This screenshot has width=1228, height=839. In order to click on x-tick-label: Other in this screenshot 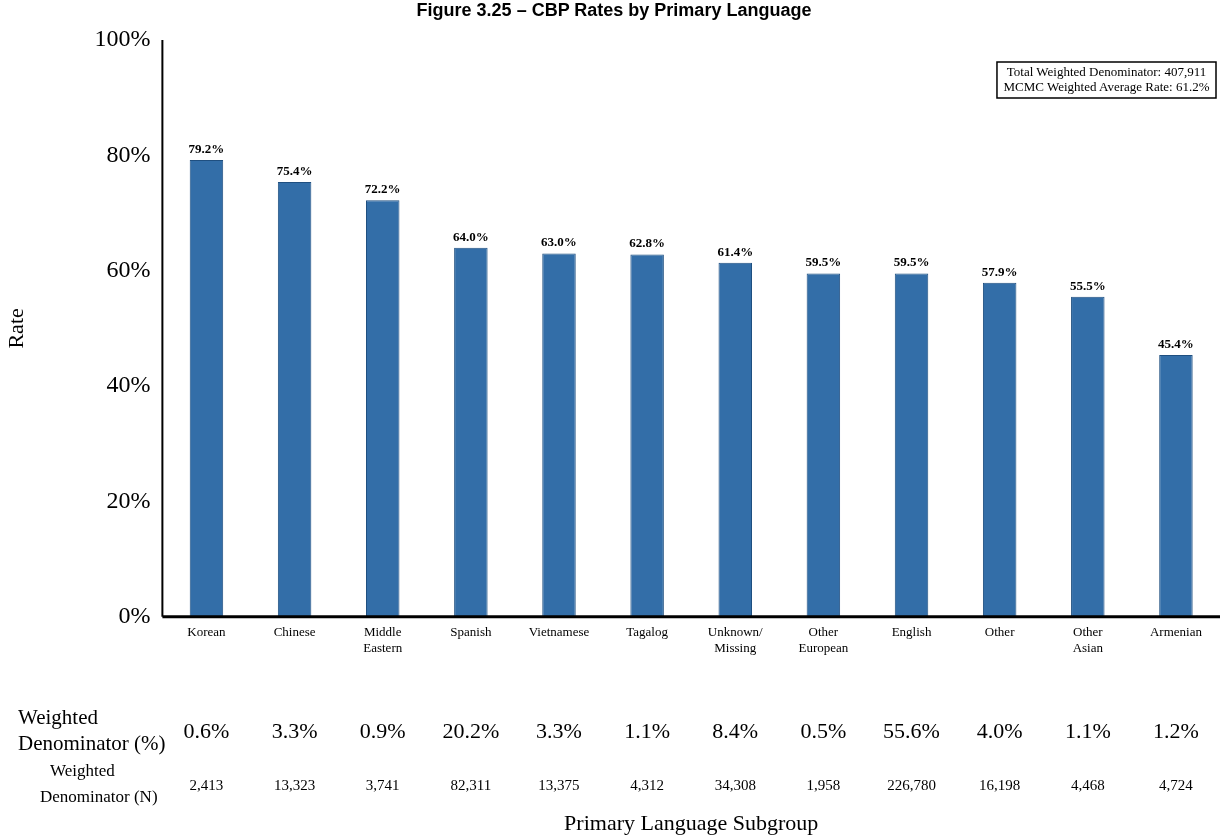, I will do `click(1000, 632)`.